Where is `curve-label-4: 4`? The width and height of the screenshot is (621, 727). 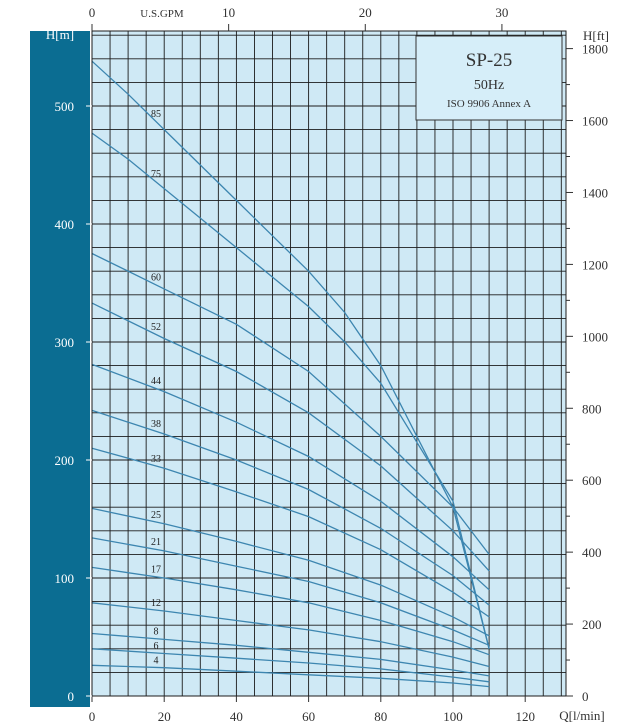 curve-label-4: 4 is located at coordinates (156, 660).